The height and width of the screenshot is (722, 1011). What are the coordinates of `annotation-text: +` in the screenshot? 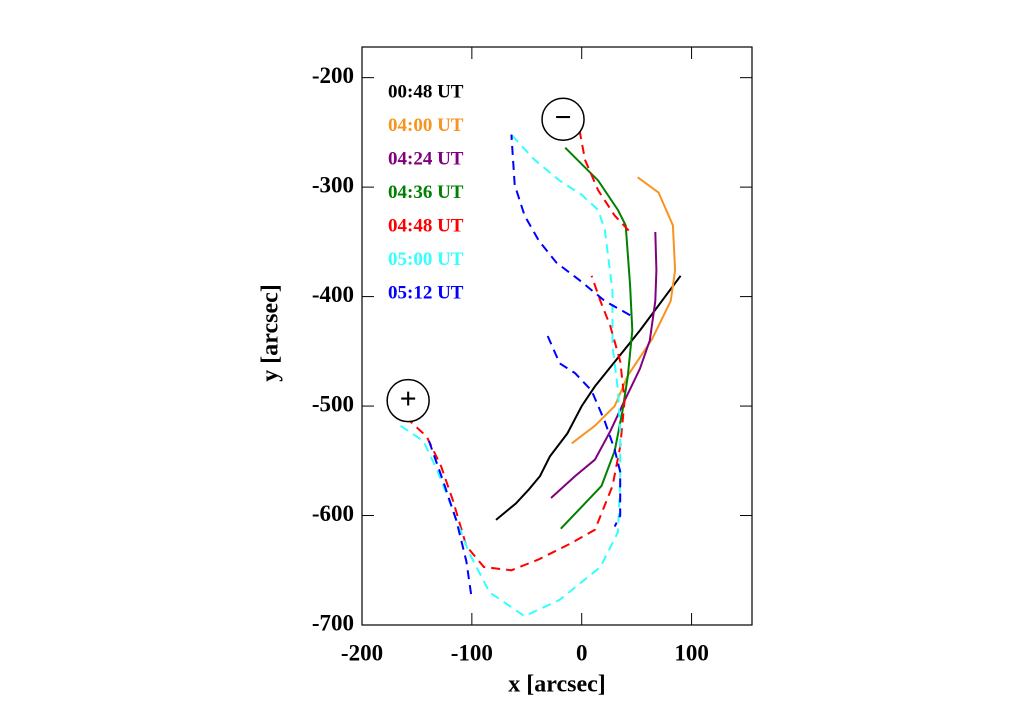 It's located at (408, 398).